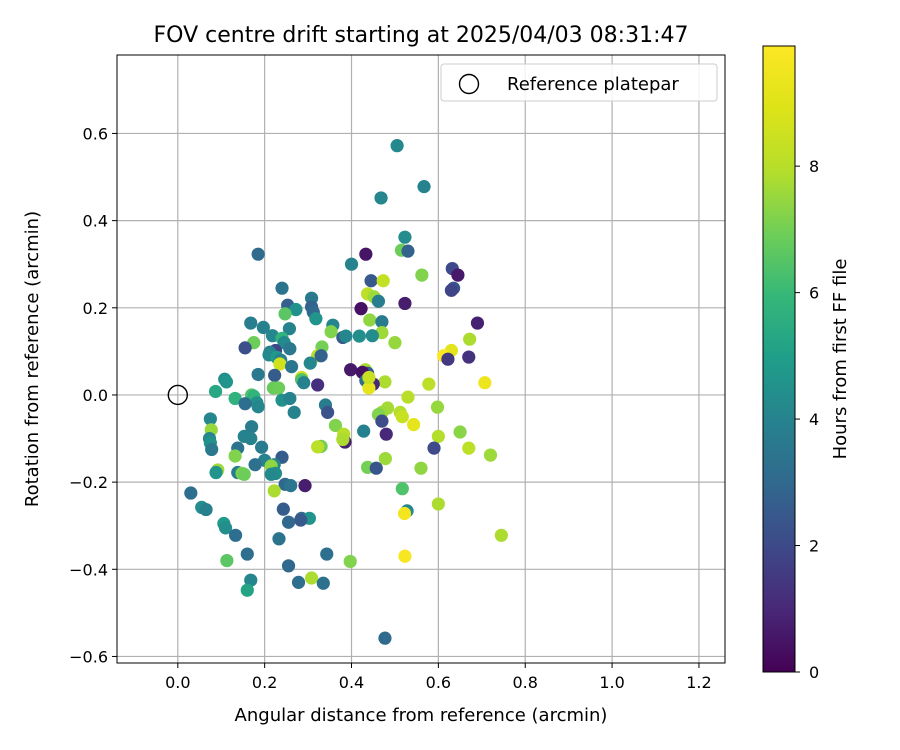 The image size is (900, 750). I want to click on x-axis-label: Angular distance from reference (arcmin), so click(421, 715).